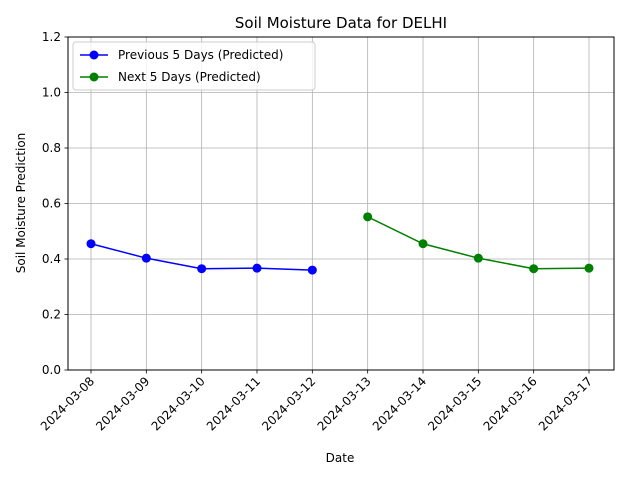  I want to click on y-axis-label: Soil Moisture Prediction, so click(21, 203).